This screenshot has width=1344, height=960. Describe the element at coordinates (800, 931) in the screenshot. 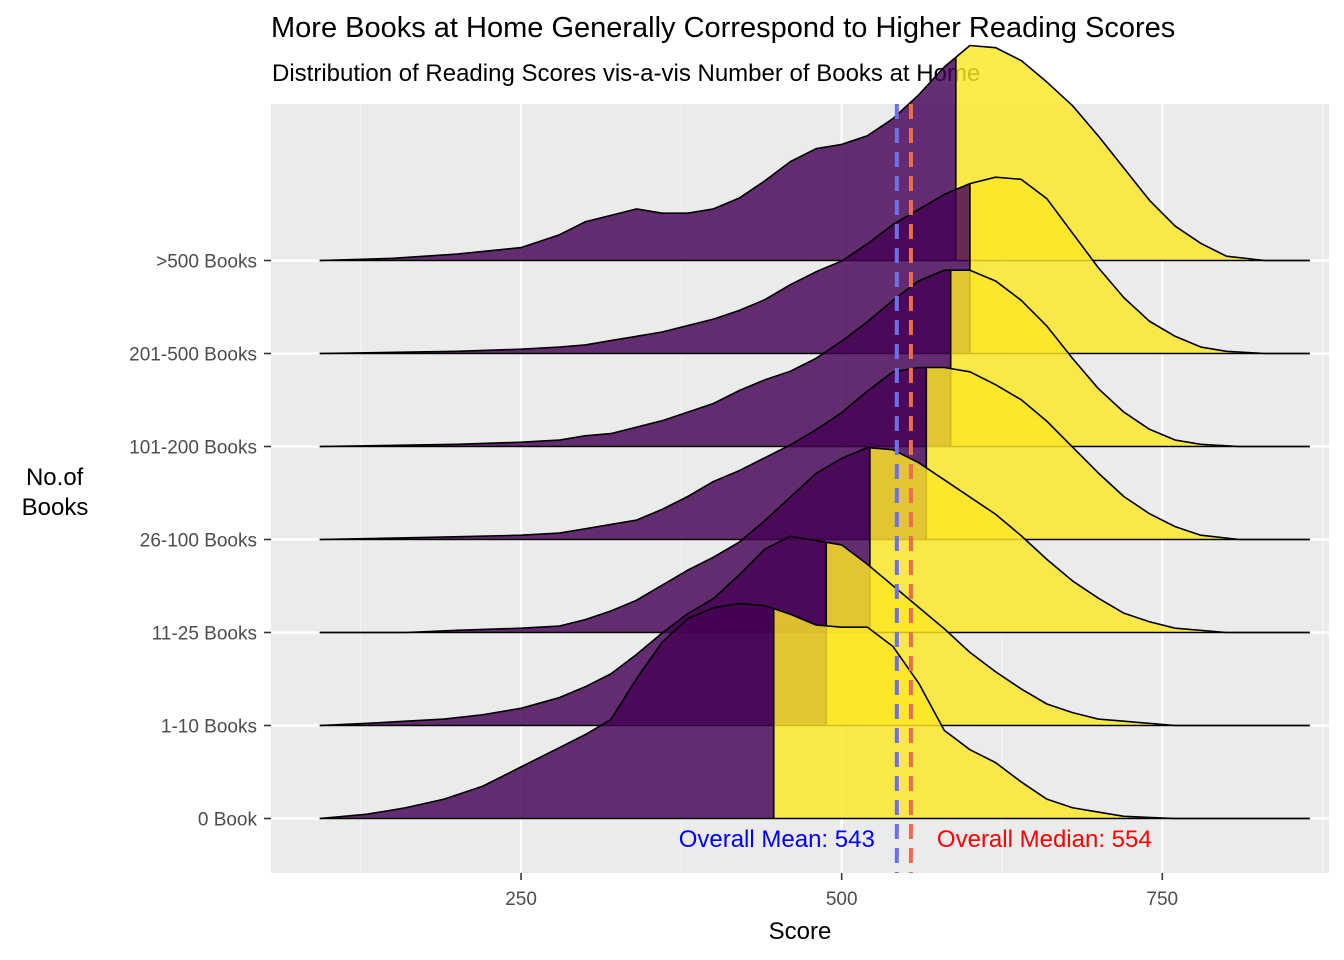

I see `x-axis-title: Score` at that location.